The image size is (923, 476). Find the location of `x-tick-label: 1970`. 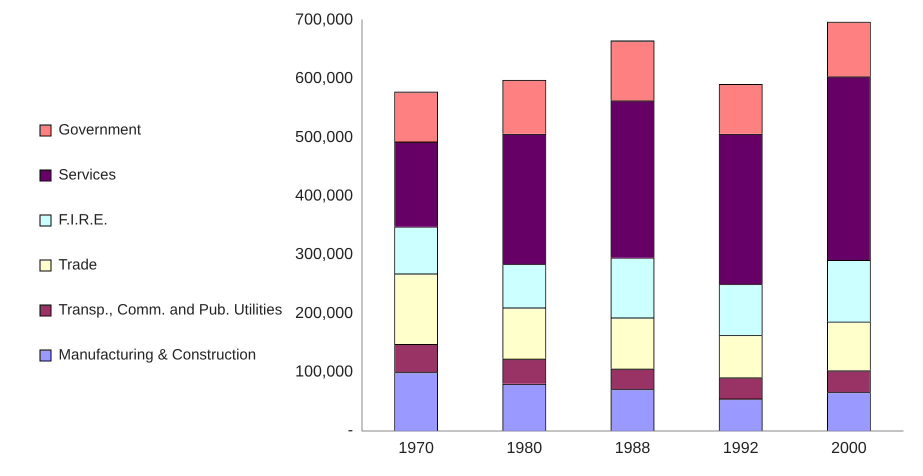

x-tick-label: 1970 is located at coordinates (416, 448).